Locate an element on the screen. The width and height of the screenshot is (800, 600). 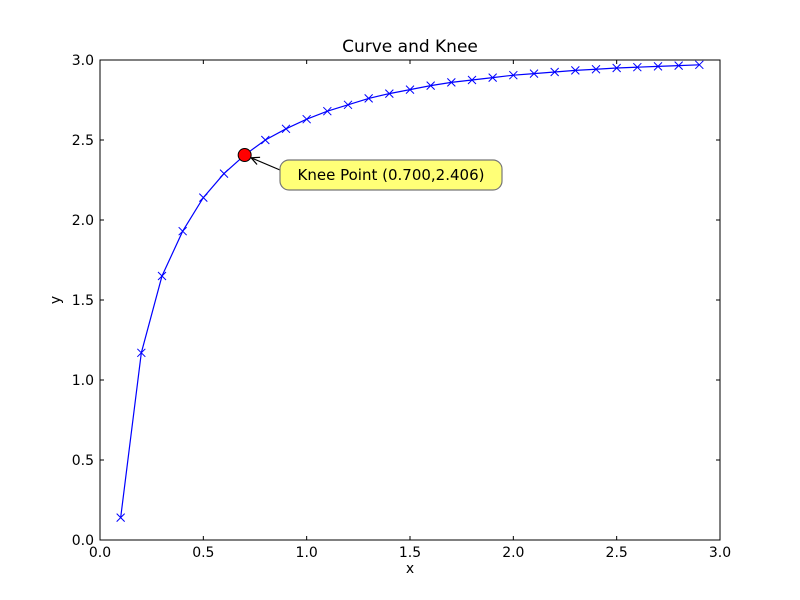
y-tick-label-0: 0.0 is located at coordinates (83, 541).